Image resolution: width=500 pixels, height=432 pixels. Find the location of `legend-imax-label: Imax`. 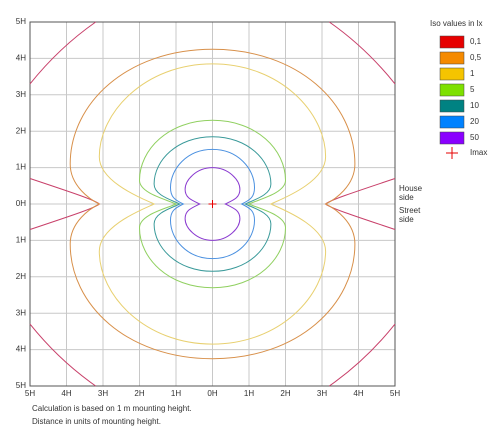

legend-imax-label: Imax is located at coordinates (478, 152).